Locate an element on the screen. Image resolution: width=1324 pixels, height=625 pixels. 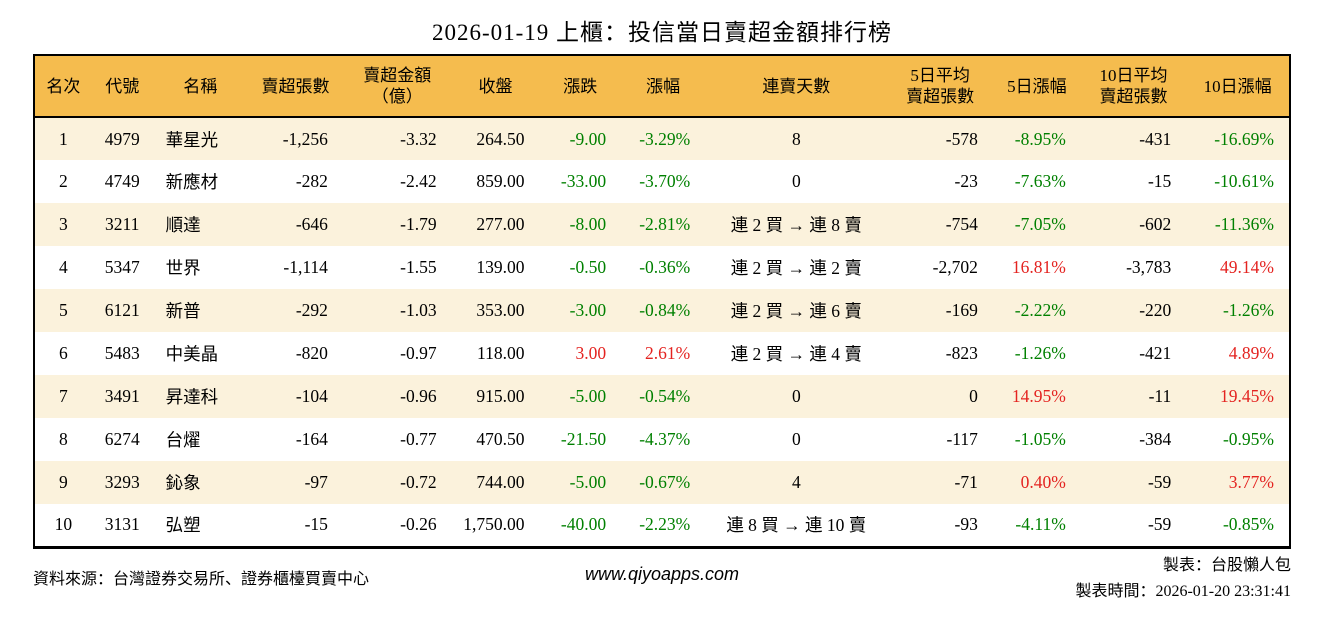
cell-avg5-volume: -169 is located at coordinates (961, 310).